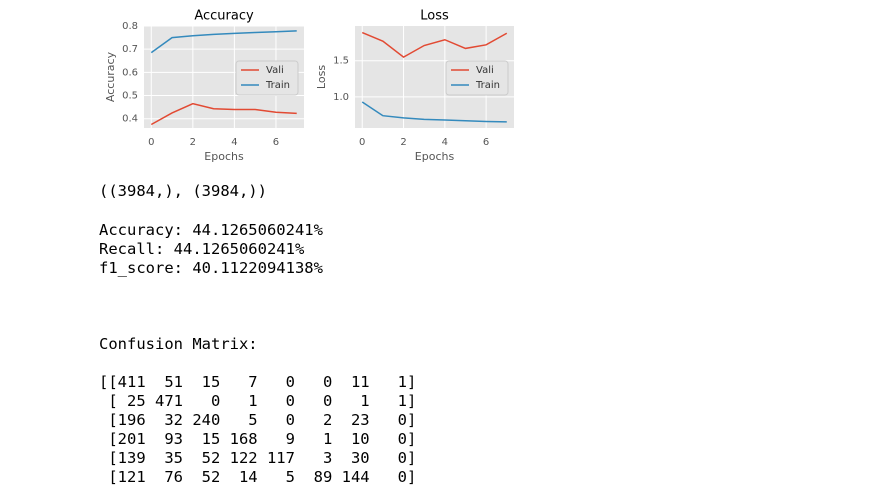  What do you see at coordinates (130, 96) in the screenshot?
I see `y-tick-label: 0.5` at bounding box center [130, 96].